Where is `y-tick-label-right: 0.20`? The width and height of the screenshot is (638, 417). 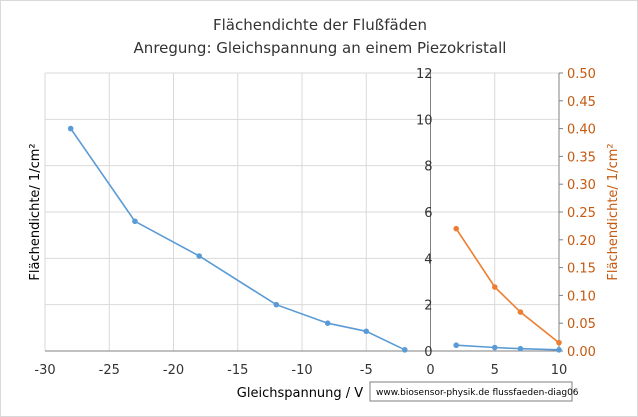 y-tick-label-right: 0.20 is located at coordinates (581, 241).